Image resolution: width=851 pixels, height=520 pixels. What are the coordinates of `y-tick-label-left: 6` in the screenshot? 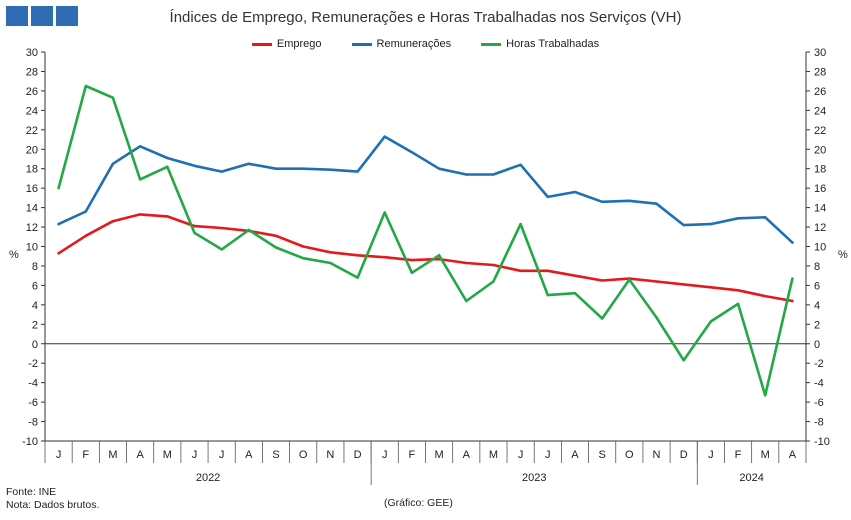 It's located at (35, 286).